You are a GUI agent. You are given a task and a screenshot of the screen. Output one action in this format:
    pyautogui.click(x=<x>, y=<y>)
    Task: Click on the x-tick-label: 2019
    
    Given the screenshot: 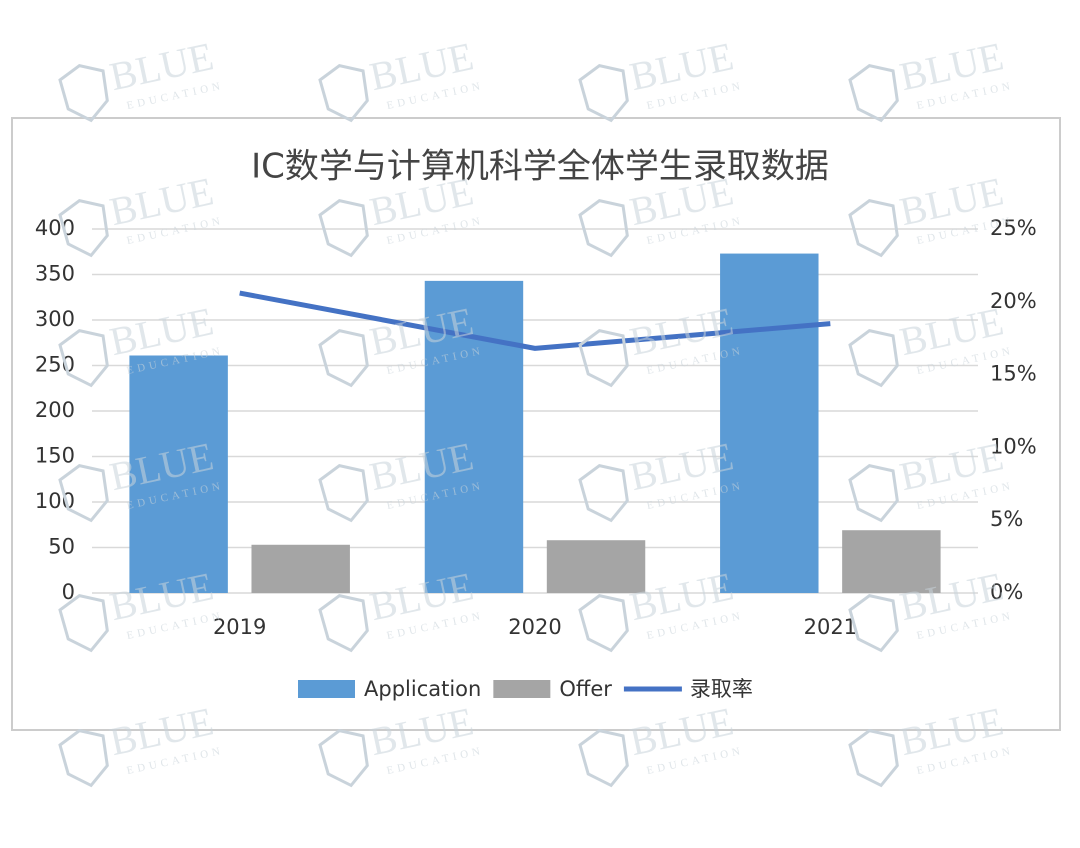 What is the action you would take?
    pyautogui.click(x=239, y=627)
    